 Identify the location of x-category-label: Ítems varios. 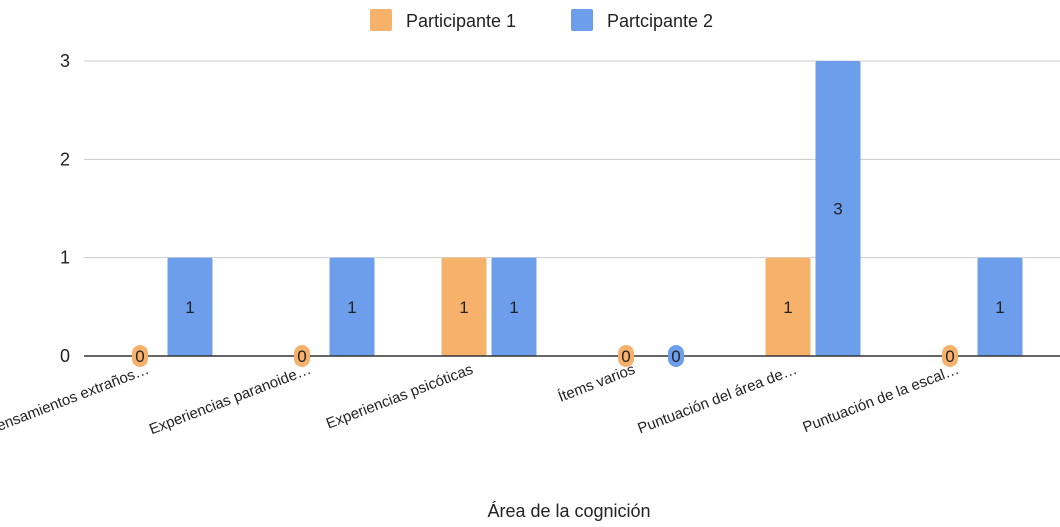
(597, 383).